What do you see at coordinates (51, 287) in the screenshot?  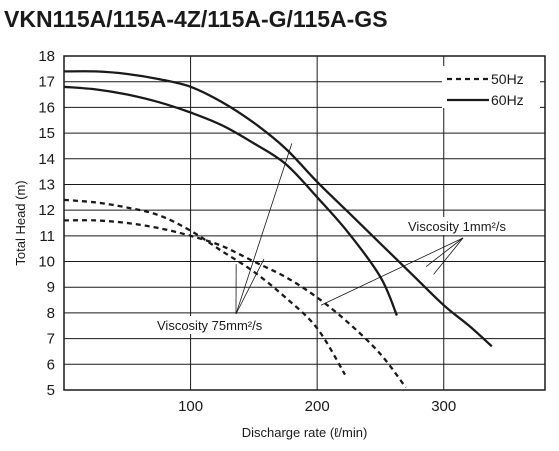 I see `y-tick-label: 9` at bounding box center [51, 287].